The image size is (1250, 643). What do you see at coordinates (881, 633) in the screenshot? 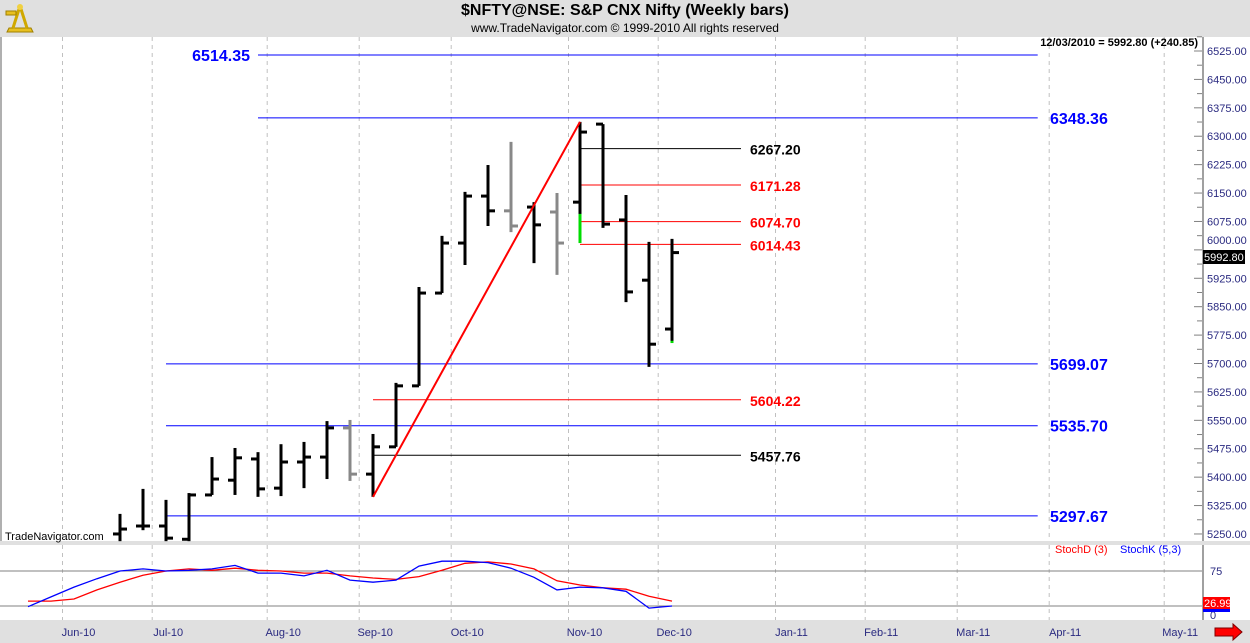
I see `x-tick-label: Feb-11` at bounding box center [881, 633].